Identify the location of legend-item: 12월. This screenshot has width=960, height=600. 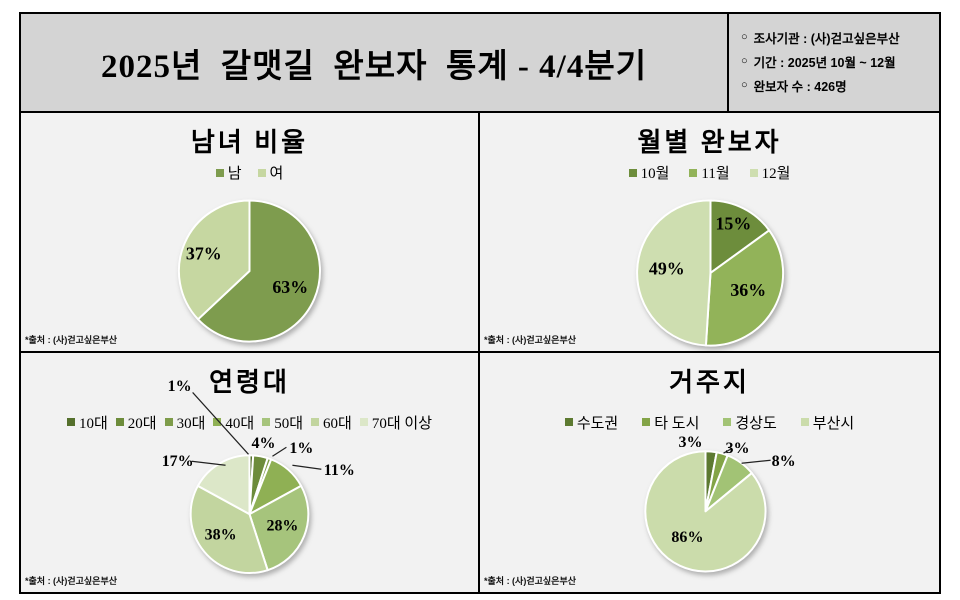
(770, 172).